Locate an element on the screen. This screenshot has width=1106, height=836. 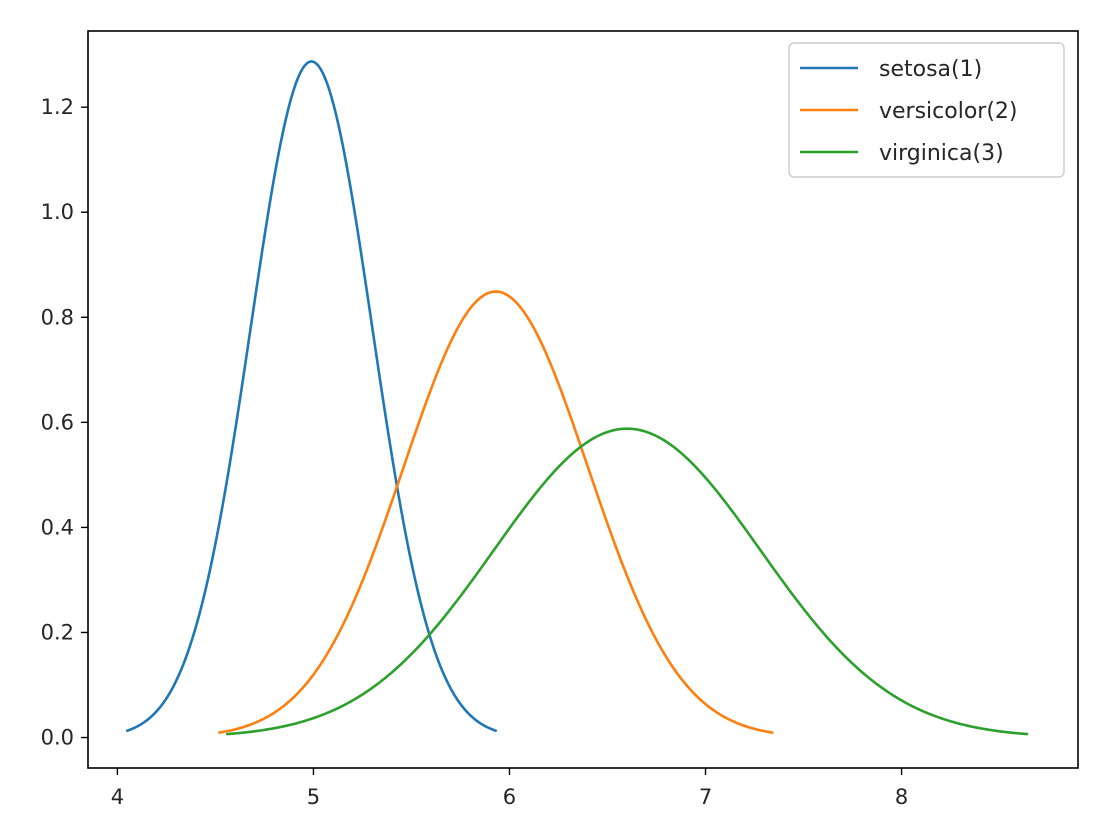
y-axis-ticks: 0.0 0.2 0.4 0.6 0.8 1.0 1.2 is located at coordinates (64, 422).